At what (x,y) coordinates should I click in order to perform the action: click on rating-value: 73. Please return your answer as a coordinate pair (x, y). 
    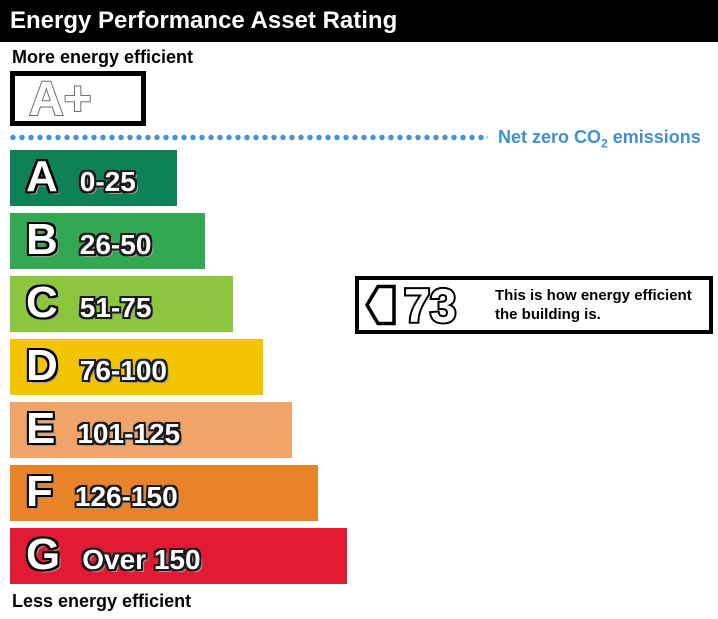
    Looking at the image, I should click on (430, 305).